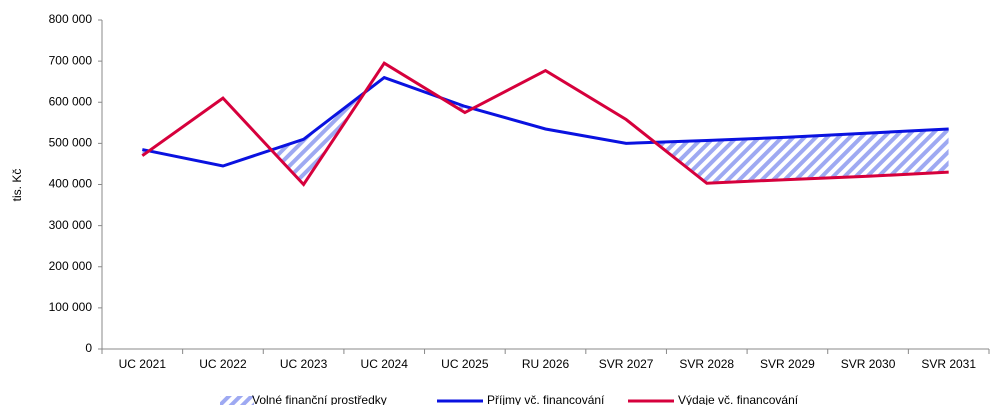  What do you see at coordinates (385, 364) in the screenshot?
I see `x-tick-label: UC 2024` at bounding box center [385, 364].